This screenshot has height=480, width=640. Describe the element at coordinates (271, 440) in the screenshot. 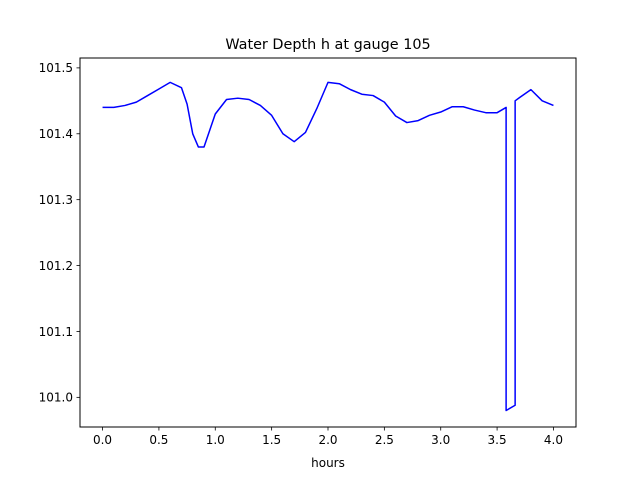

I see `x-tick-label: 1.5` at that location.